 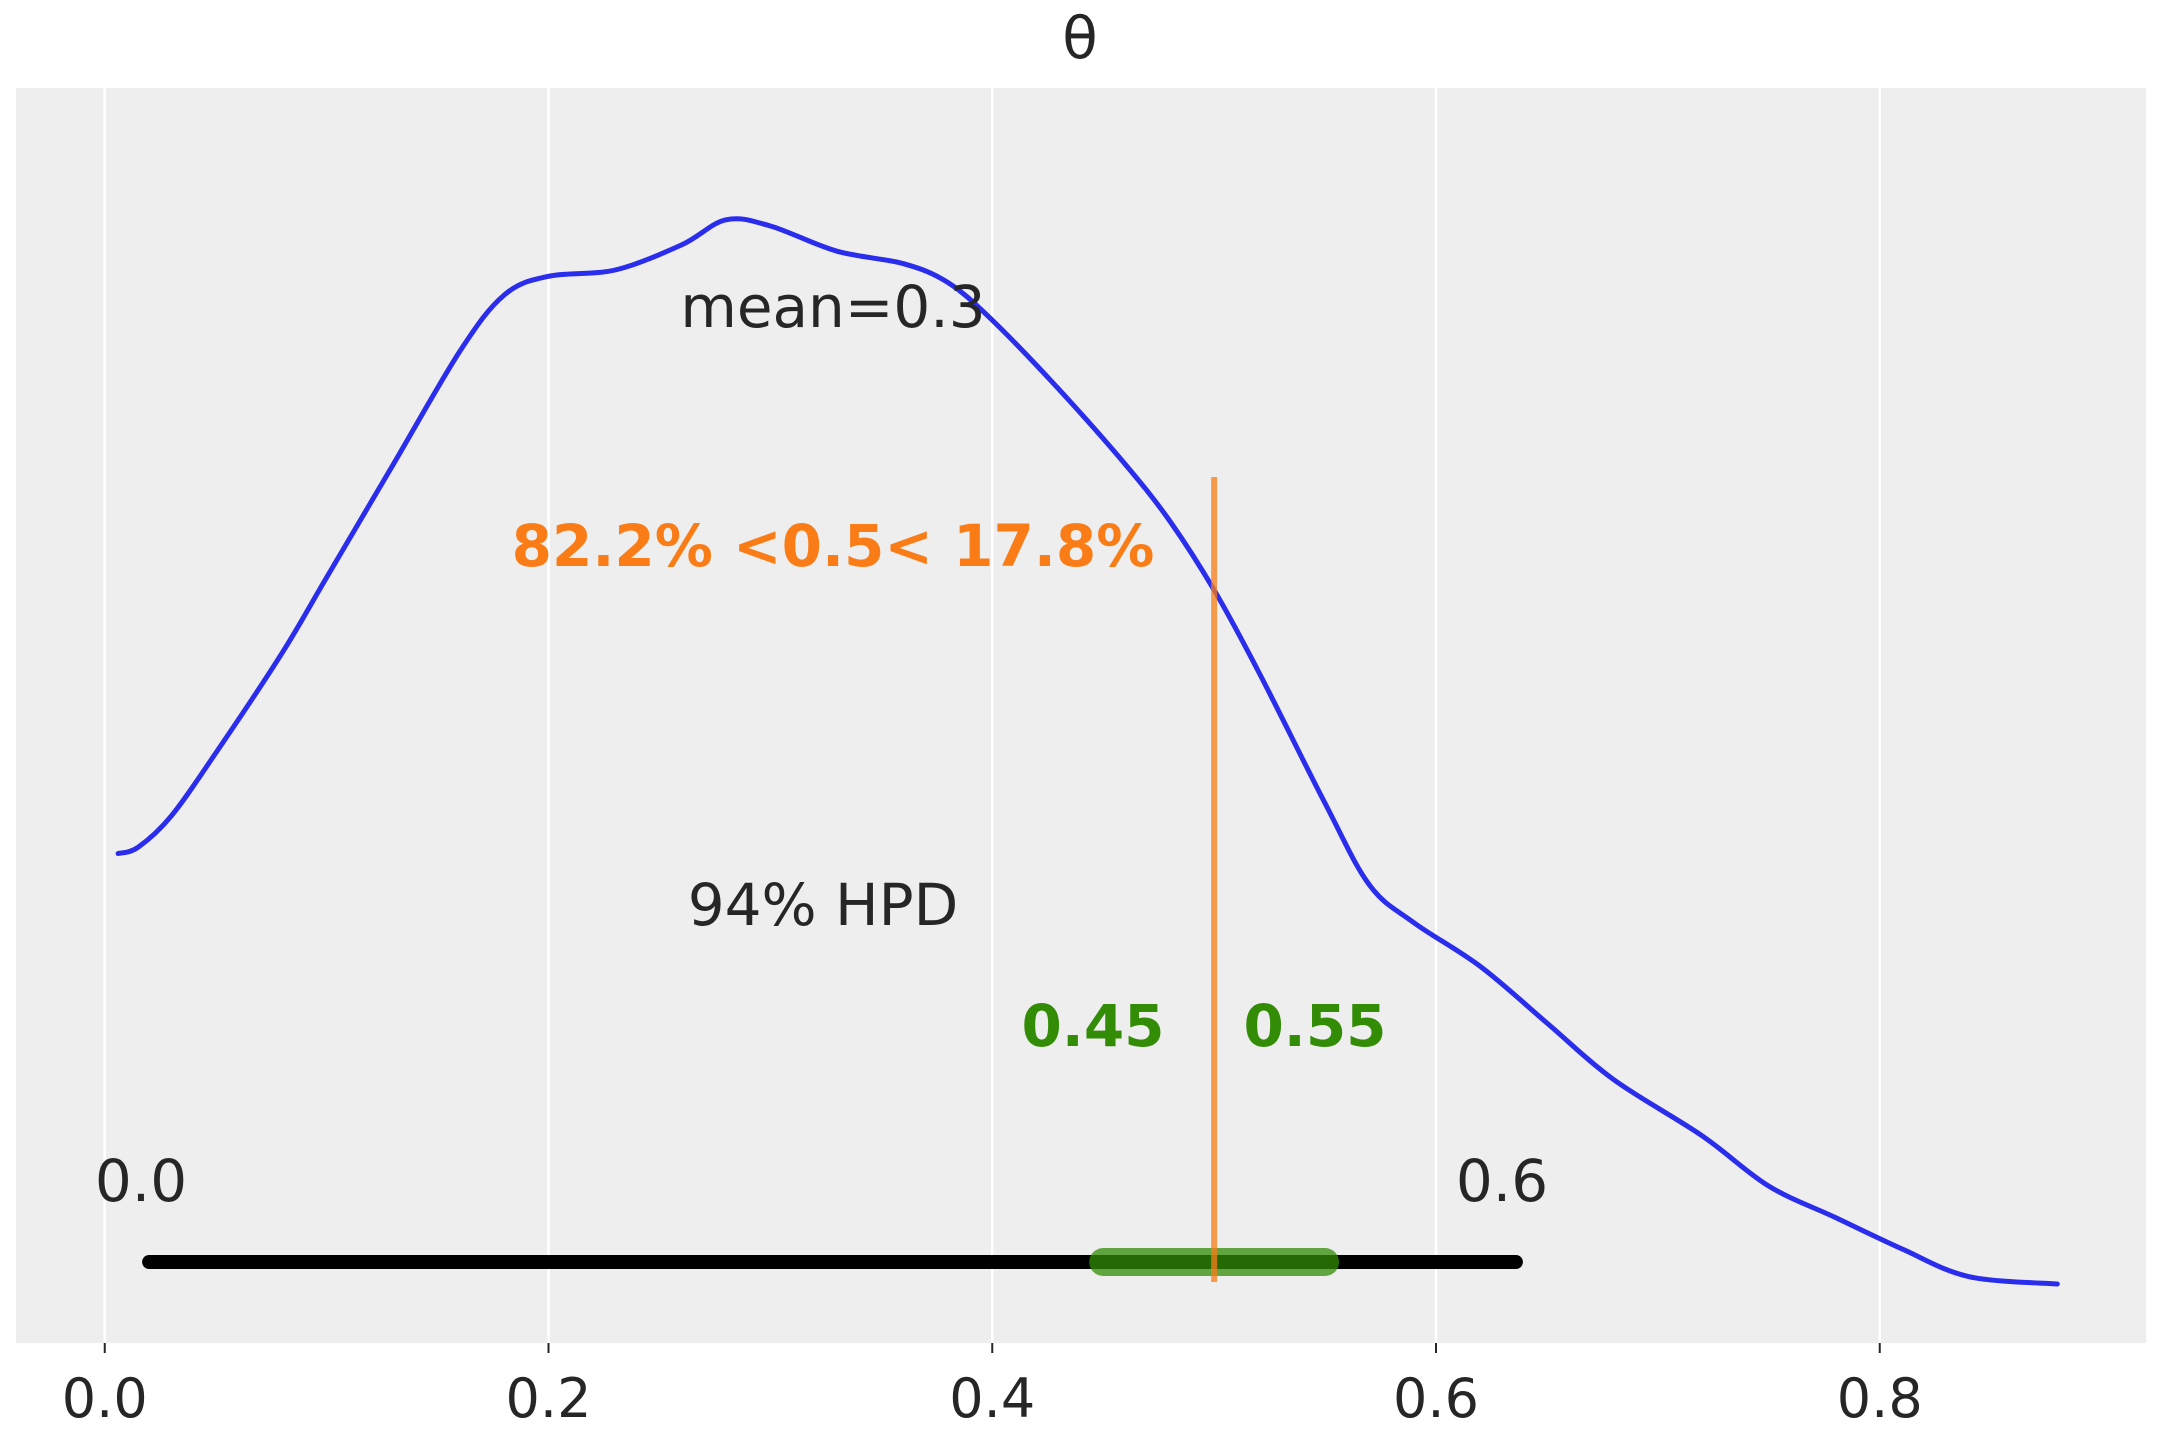 What do you see at coordinates (1436, 1398) in the screenshot?
I see `x-tick-label: 0.6` at bounding box center [1436, 1398].